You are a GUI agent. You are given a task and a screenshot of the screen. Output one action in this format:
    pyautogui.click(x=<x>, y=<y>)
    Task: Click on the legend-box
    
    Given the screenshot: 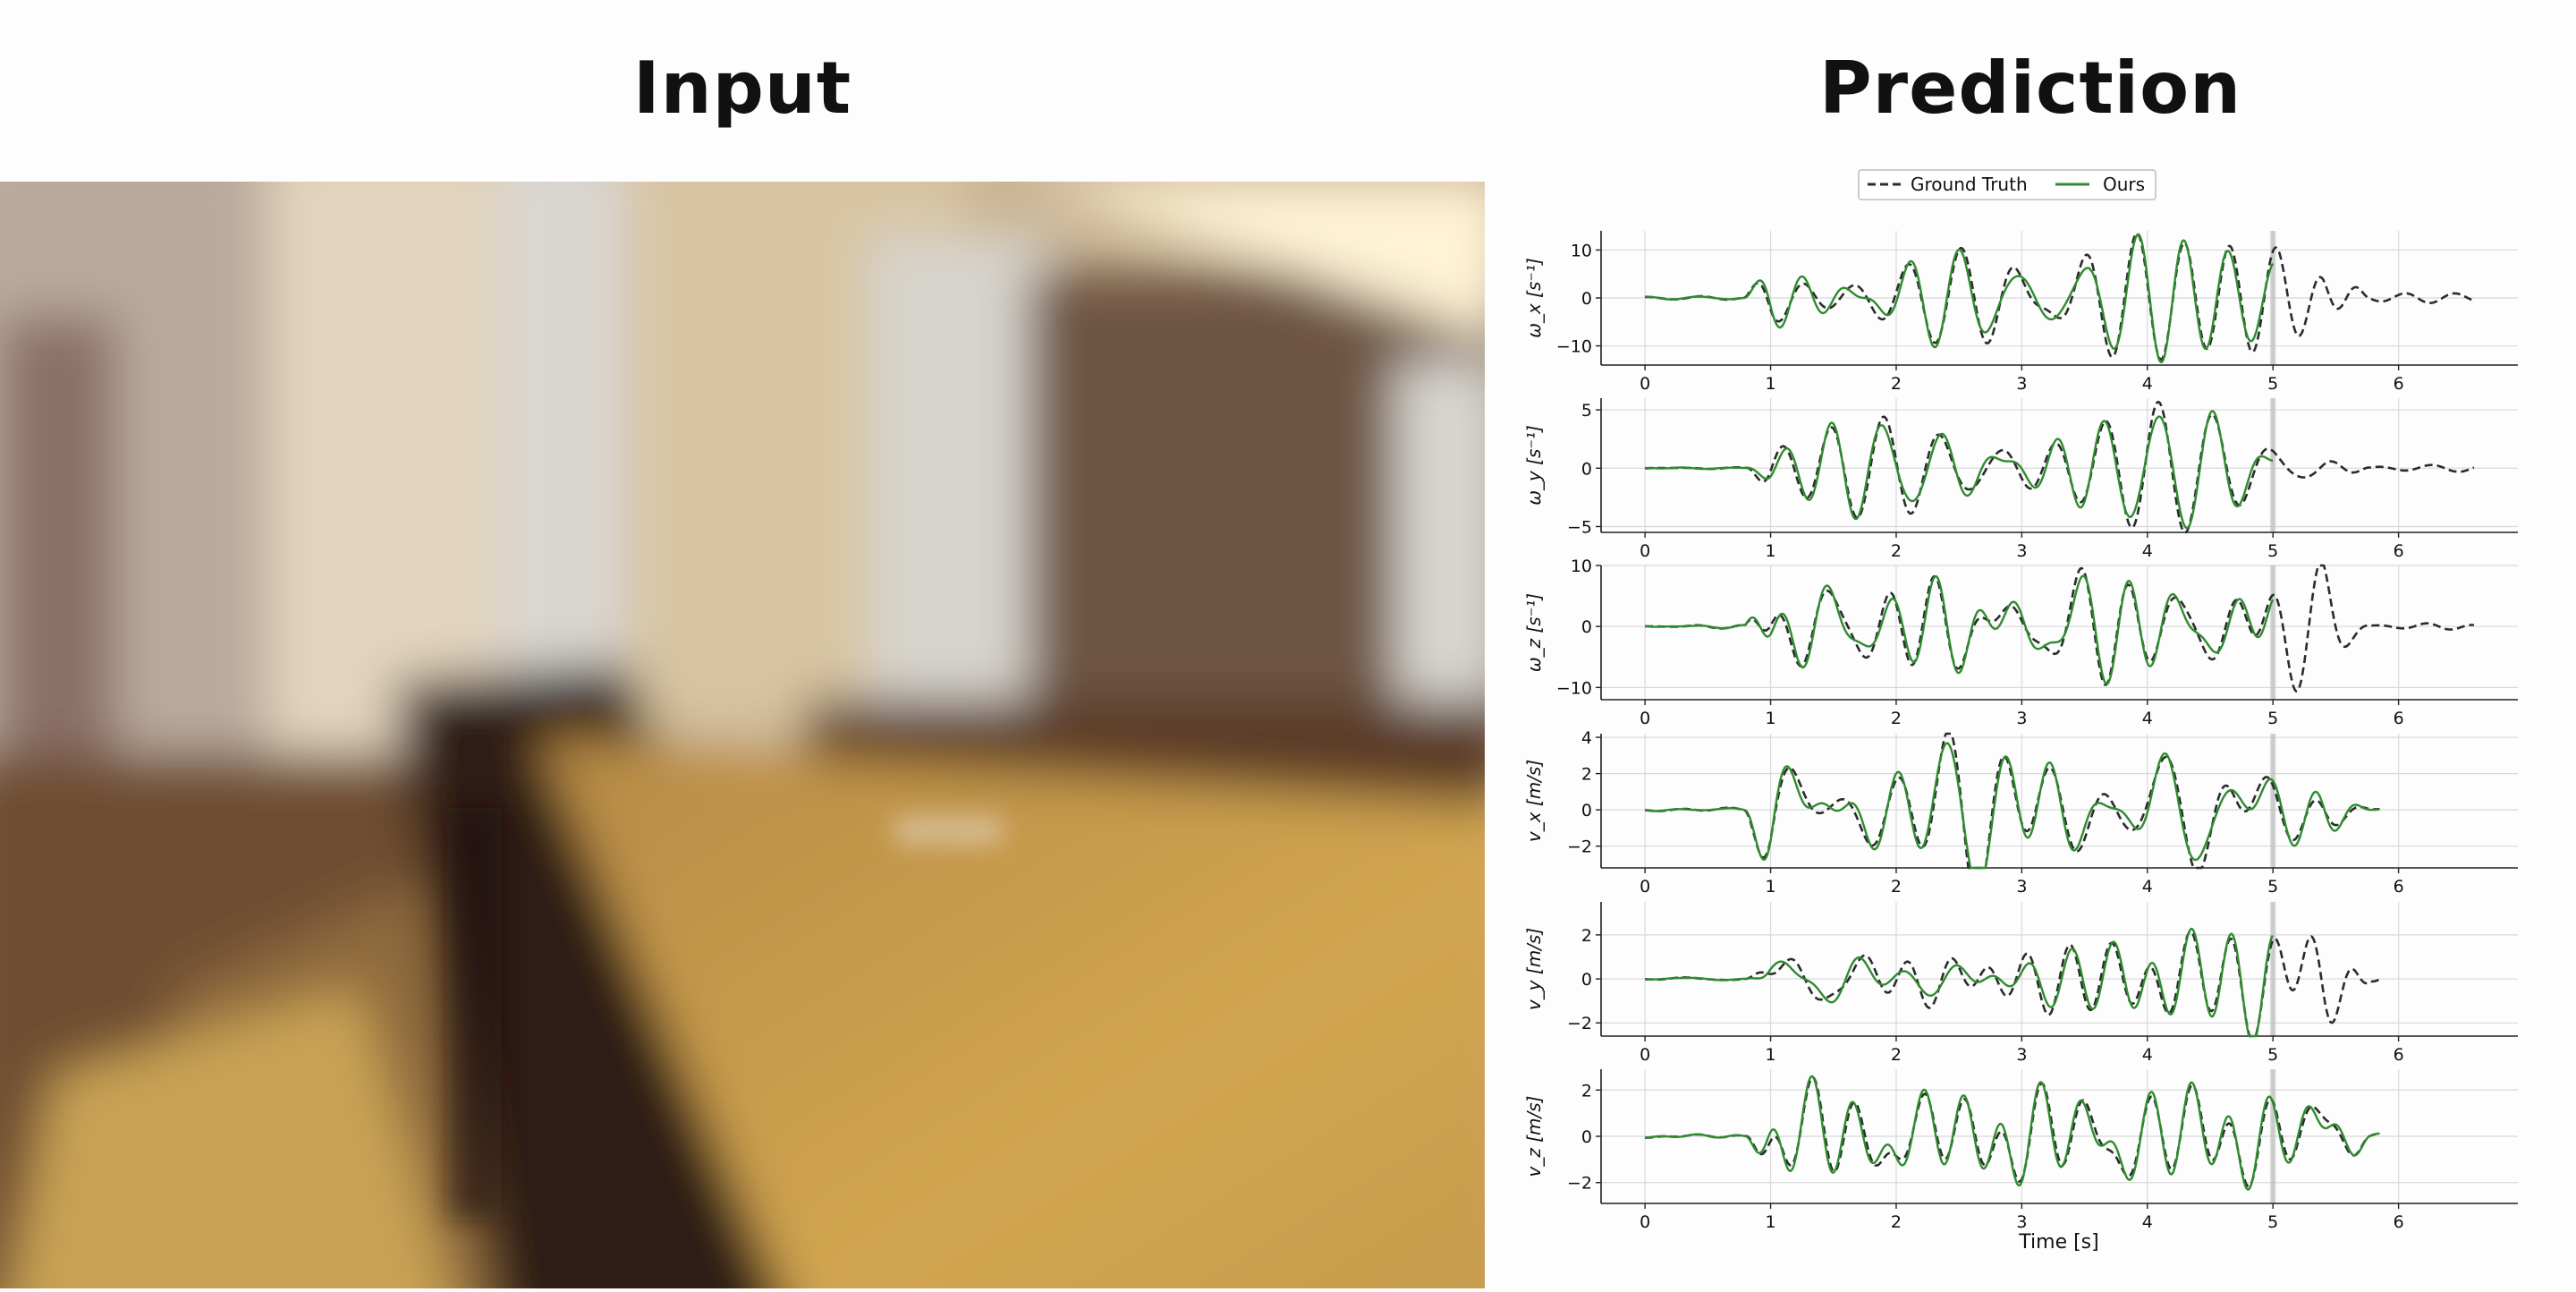 What is the action you would take?
    pyautogui.click(x=2007, y=184)
    